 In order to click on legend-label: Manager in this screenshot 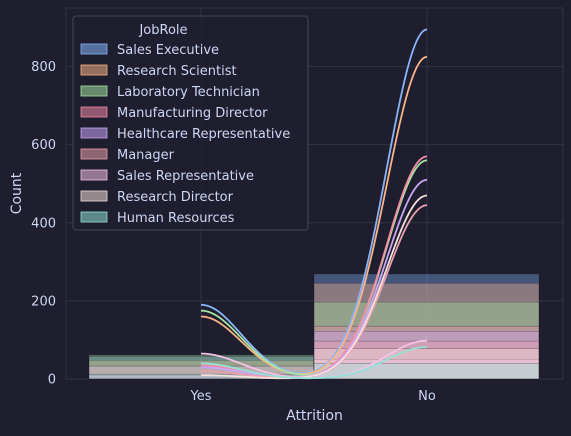, I will do `click(146, 155)`.